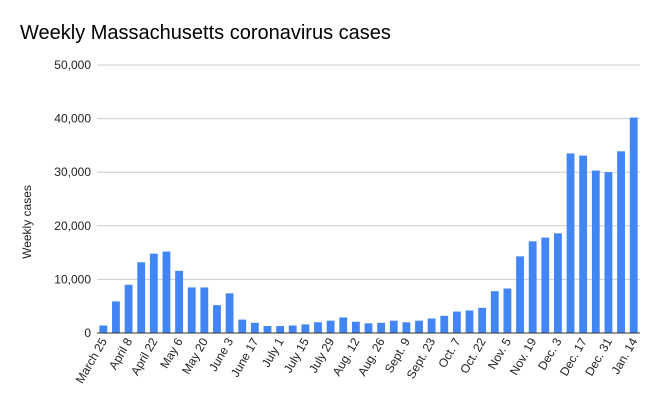  I want to click on x-tick-label: Jan. 14, so click(624, 355).